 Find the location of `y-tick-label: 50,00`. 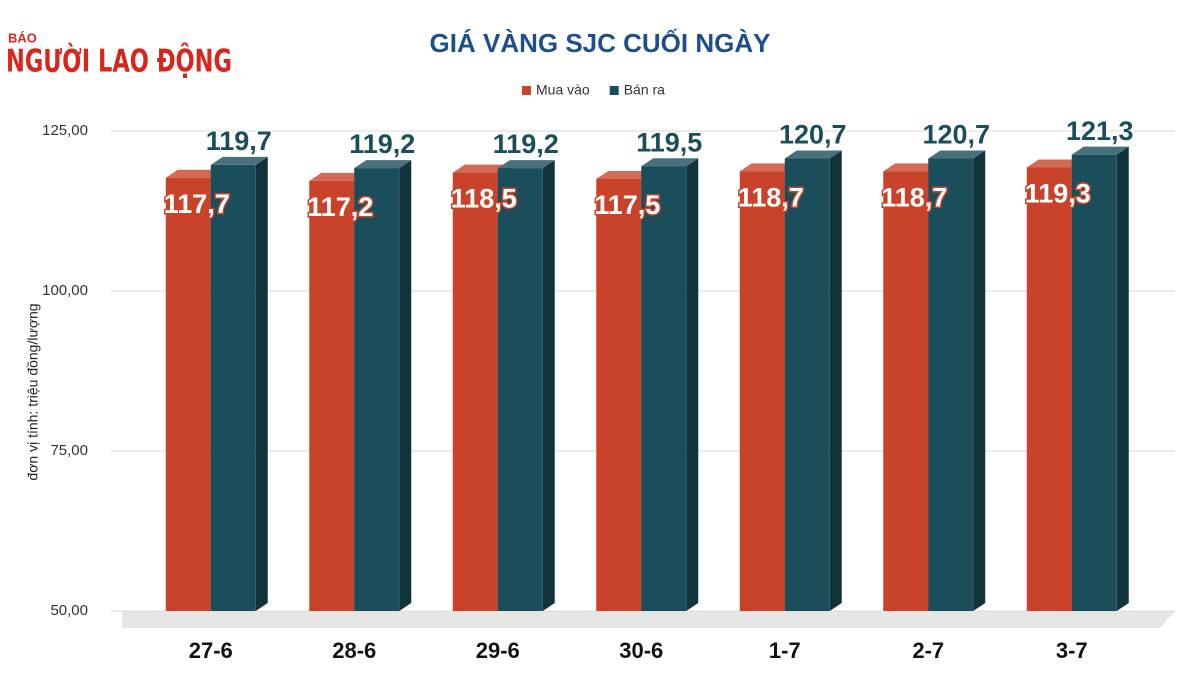

y-tick-label: 50,00 is located at coordinates (69, 610).